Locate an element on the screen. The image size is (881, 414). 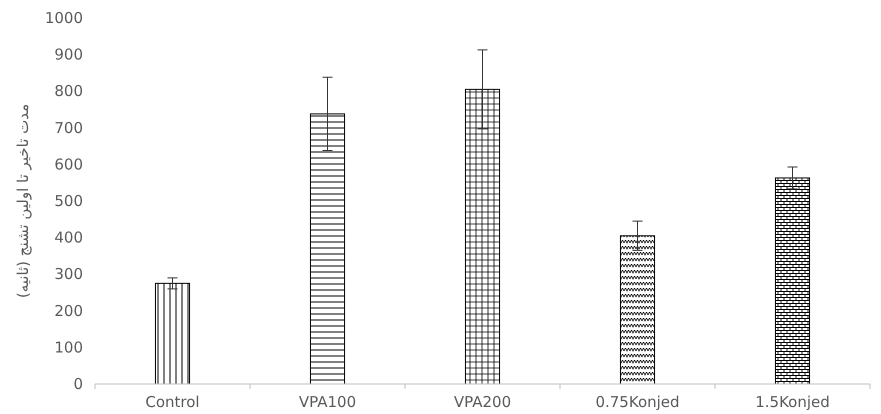
y-tick-label: 200 is located at coordinates (68, 311).